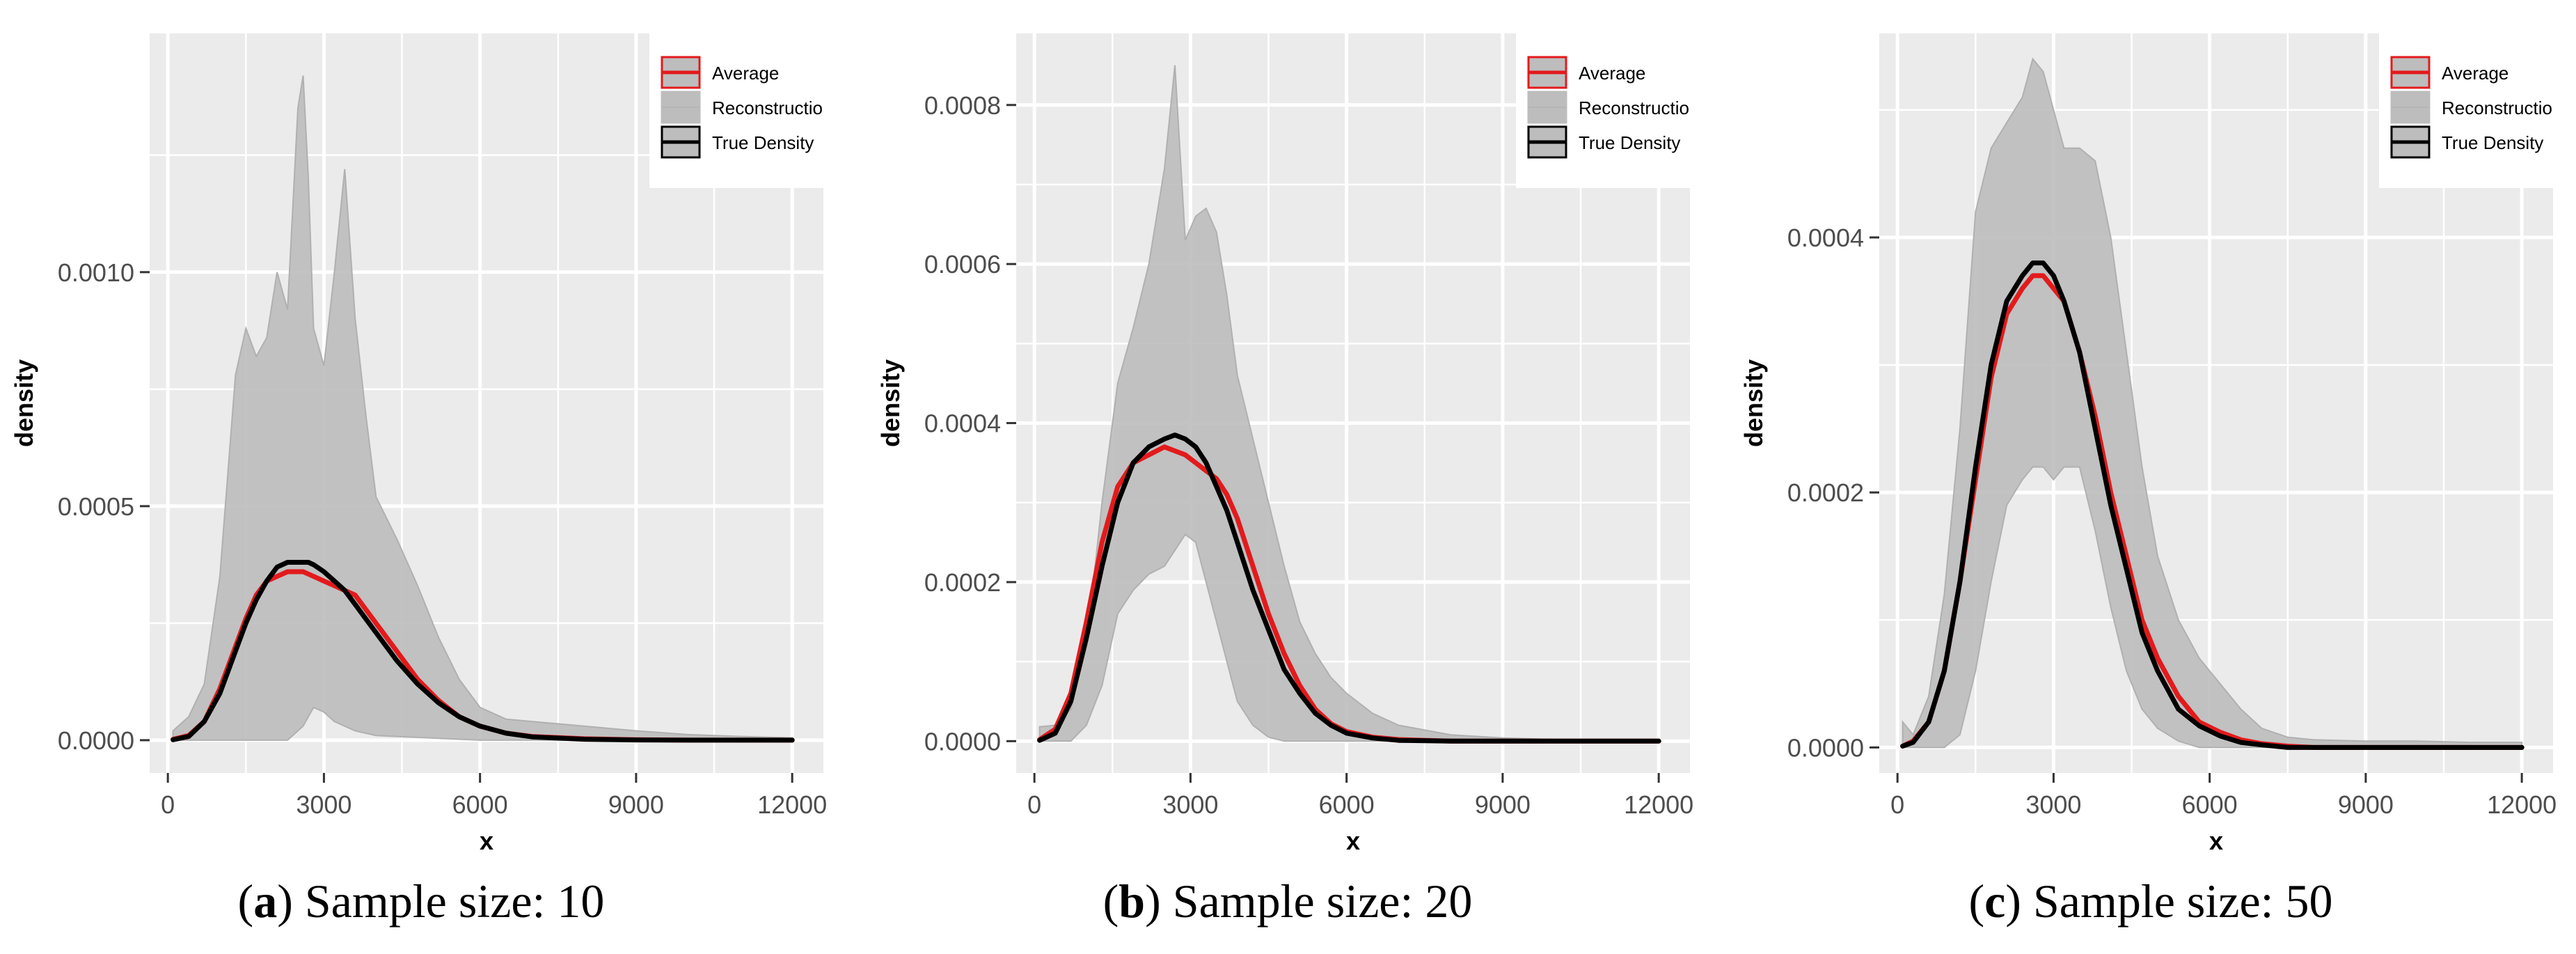  Describe the element at coordinates (265, 902) in the screenshot. I see `caption-letter: a` at that location.